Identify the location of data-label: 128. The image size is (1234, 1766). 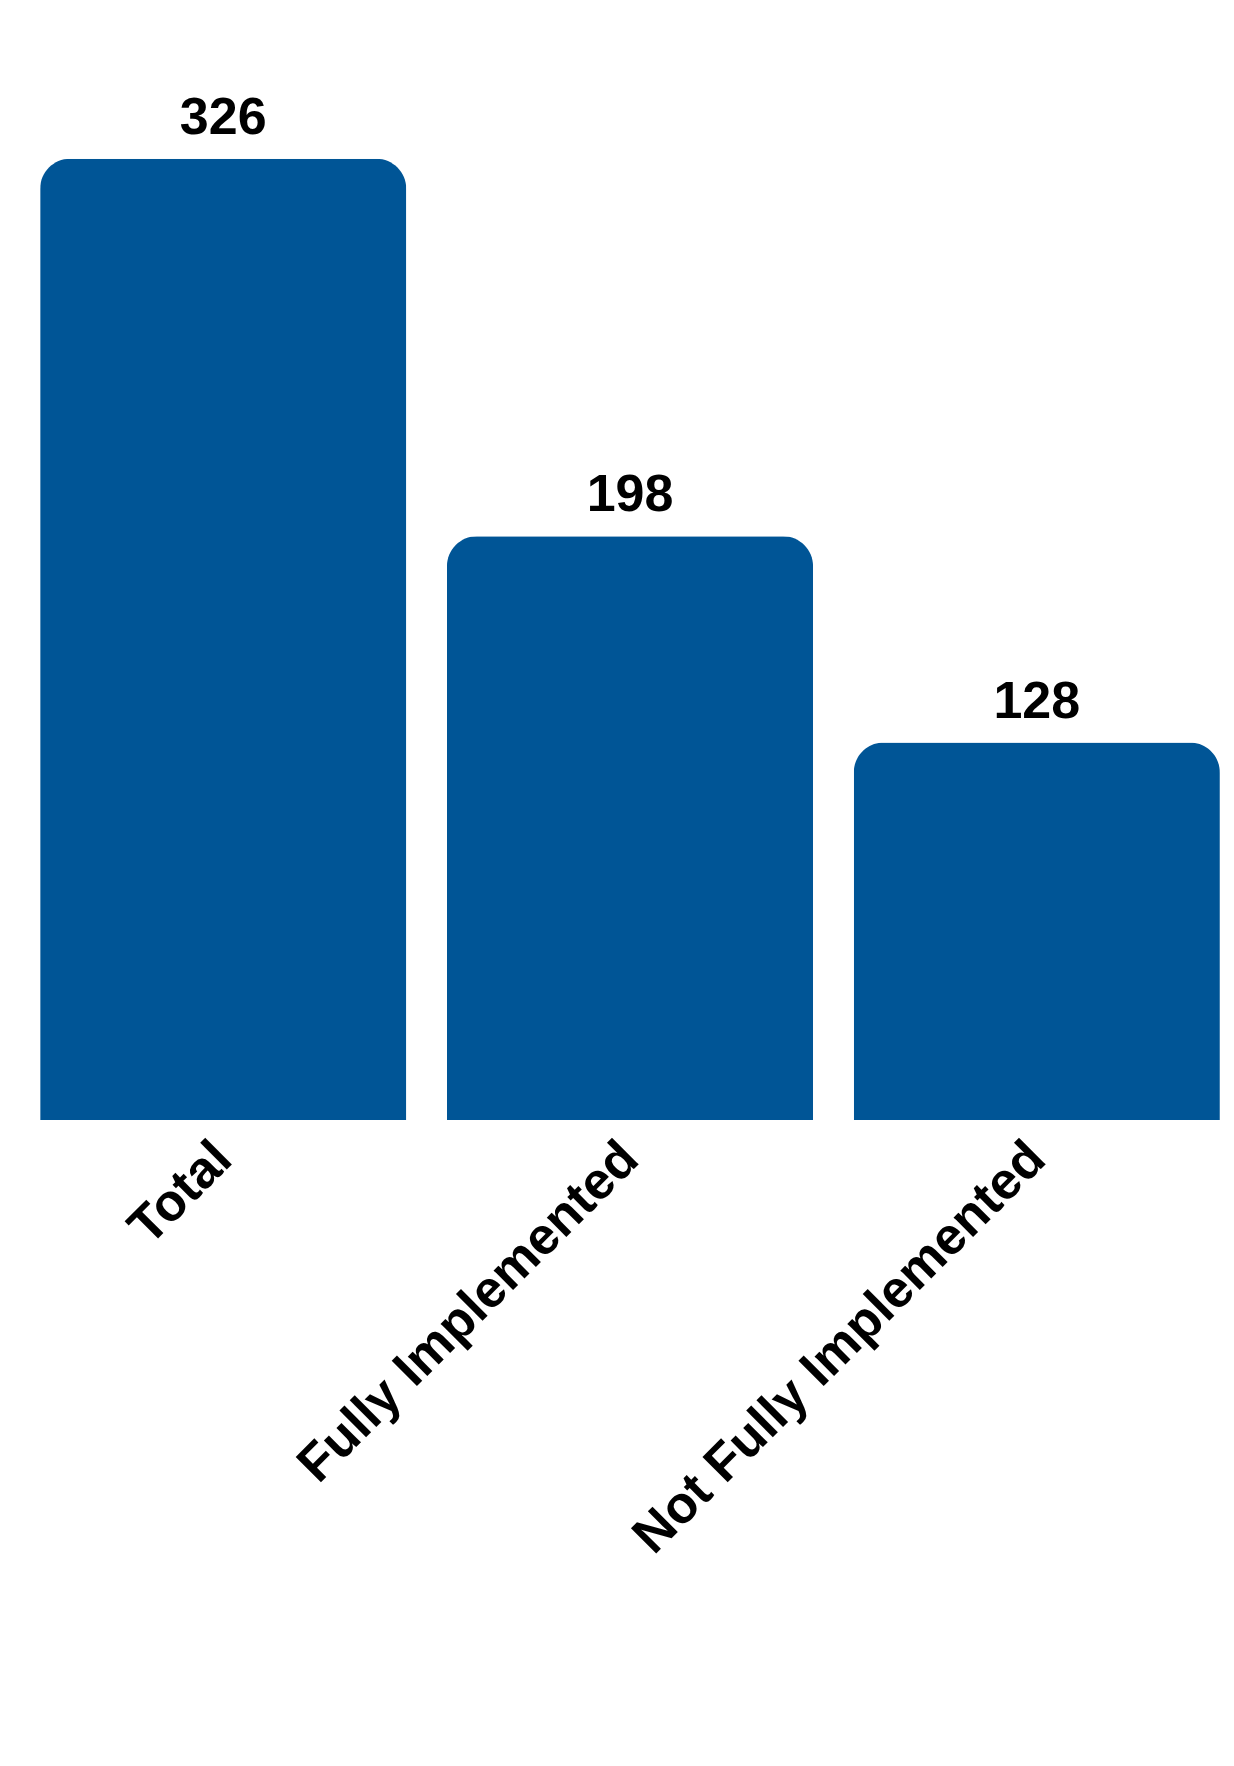
(1037, 699).